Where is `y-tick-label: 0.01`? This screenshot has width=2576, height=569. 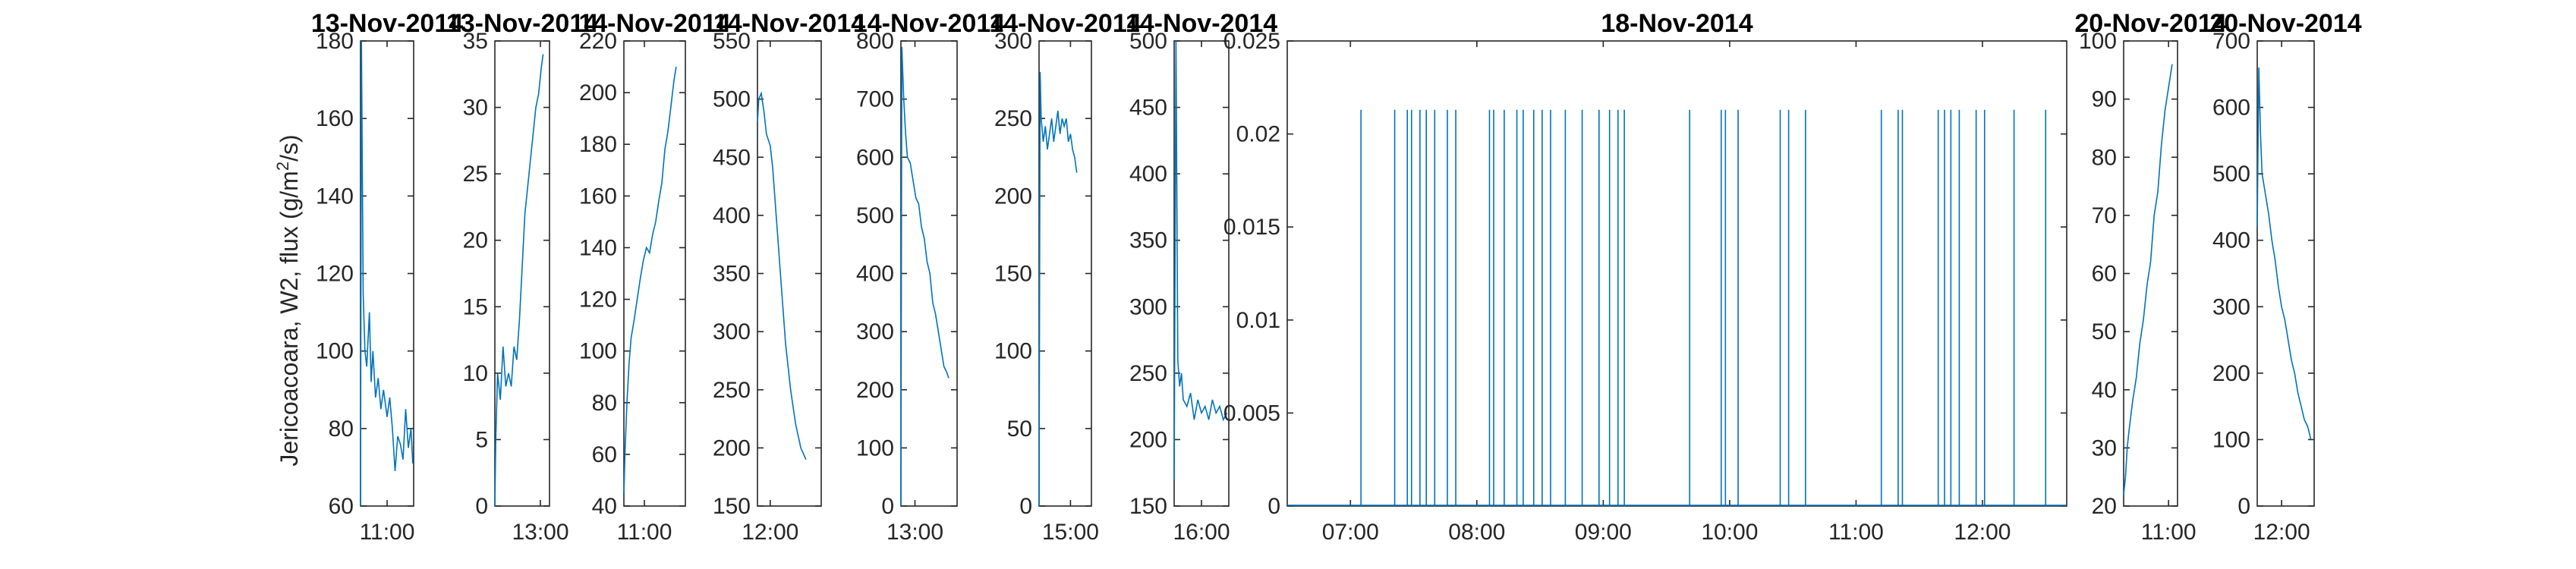 y-tick-label: 0.01 is located at coordinates (1258, 321).